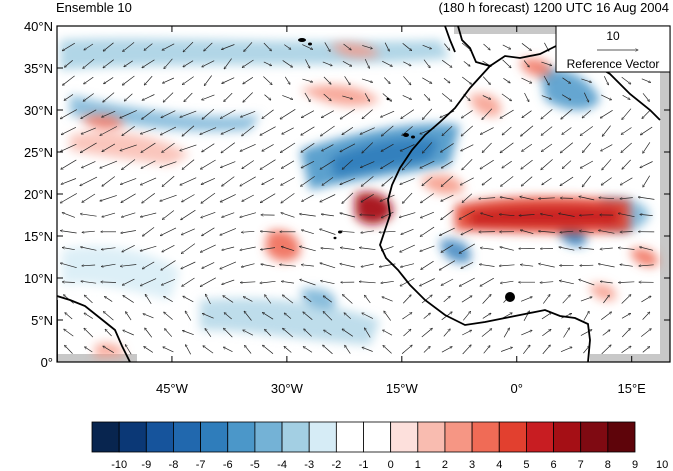 This screenshot has width=673, height=471. Describe the element at coordinates (349, 437) in the screenshot. I see `colorbar-swatch` at that location.